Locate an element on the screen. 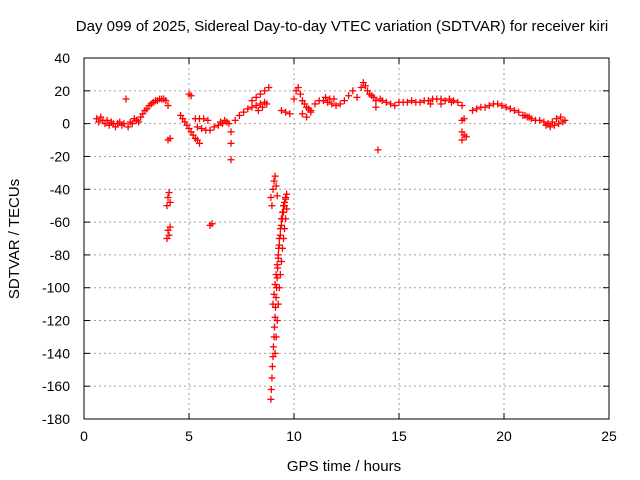 The width and height of the screenshot is (640, 480). y-tick-label: -120 is located at coordinates (56, 321).